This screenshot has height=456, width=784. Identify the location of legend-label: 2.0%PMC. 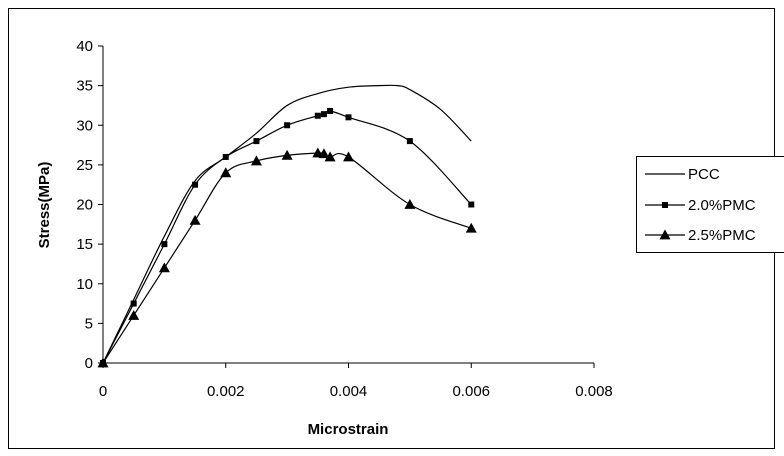
(722, 205).